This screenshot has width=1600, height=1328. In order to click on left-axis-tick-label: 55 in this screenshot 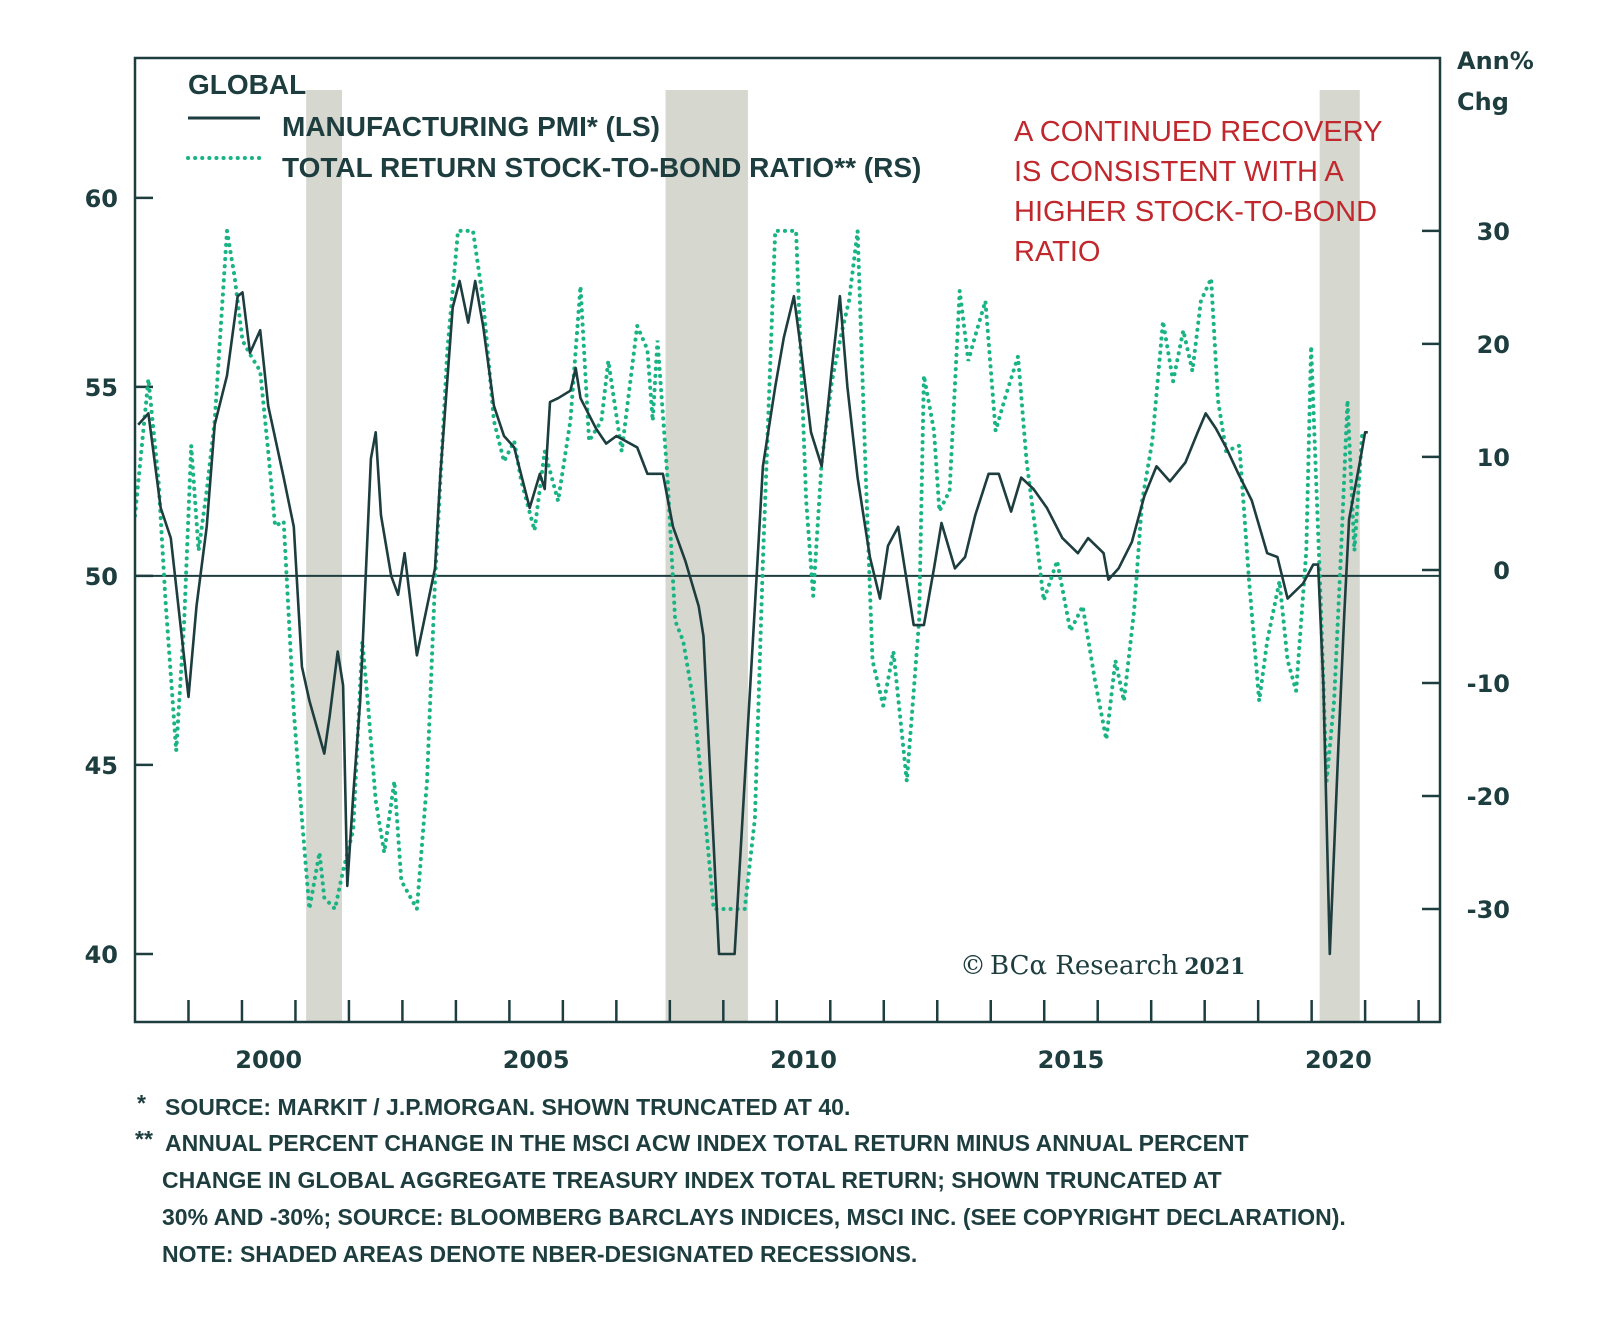, I will do `click(101, 388)`.